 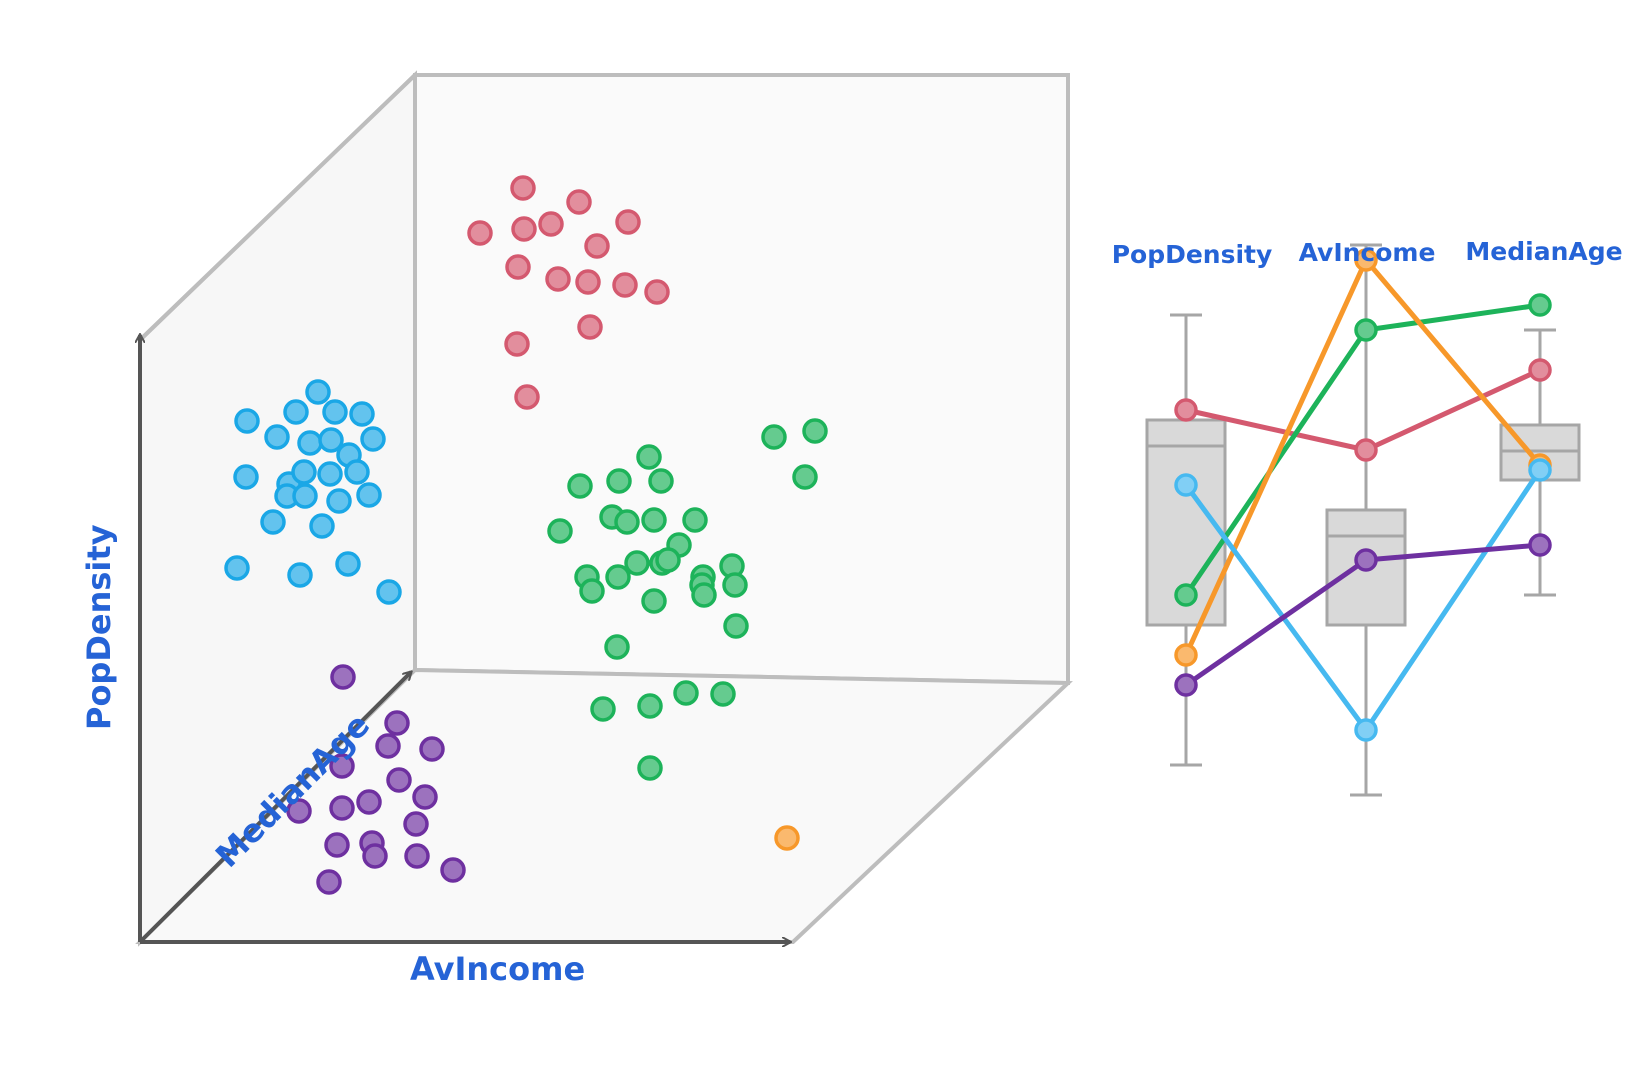 I want to click on box-plot-popdensity, so click(x=1186, y=540).